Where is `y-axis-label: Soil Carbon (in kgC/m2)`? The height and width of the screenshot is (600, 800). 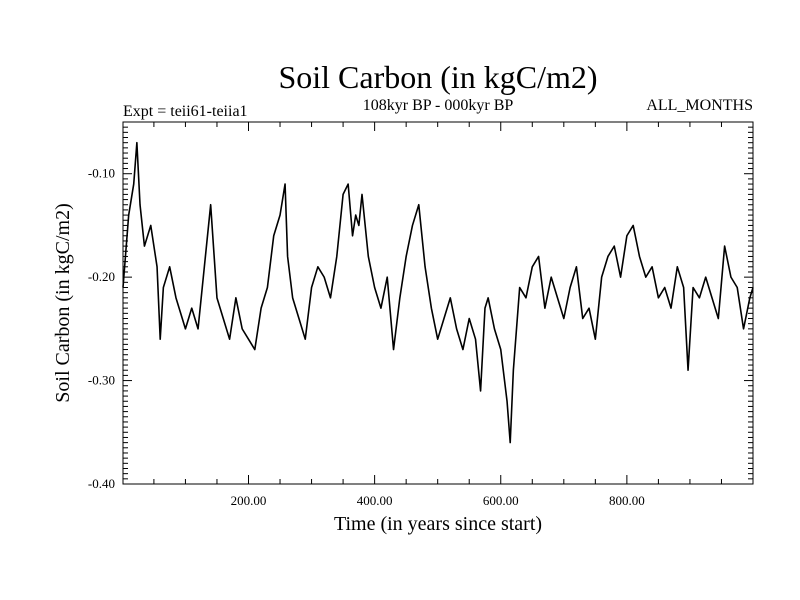 y-axis-label: Soil Carbon (in kgC/m2) is located at coordinates (63, 302).